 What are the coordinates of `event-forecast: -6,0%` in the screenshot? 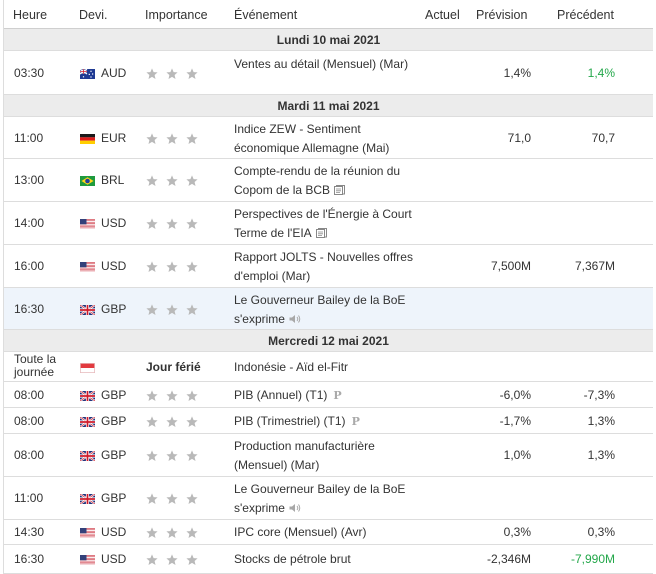 It's located at (515, 395).